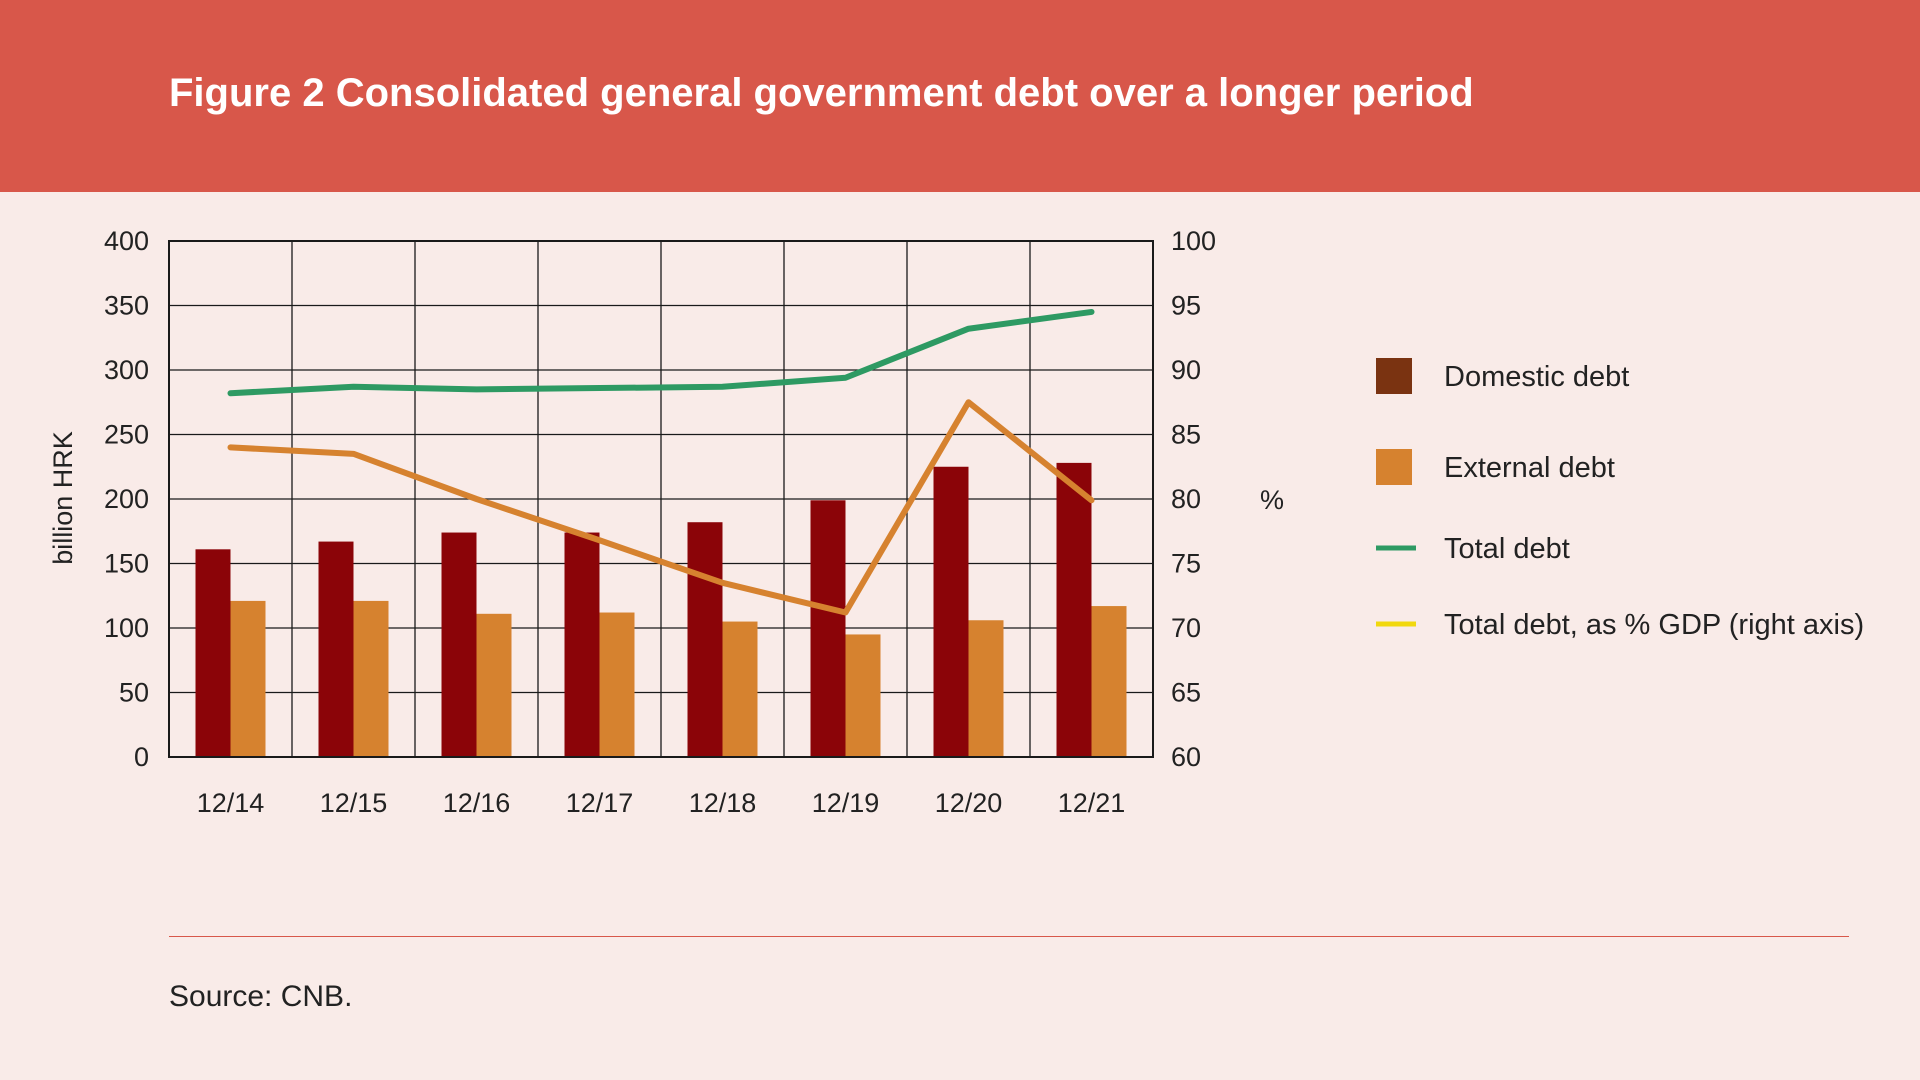 The width and height of the screenshot is (1920, 1080). Describe the element at coordinates (1009, 936) in the screenshot. I see `divider` at that location.